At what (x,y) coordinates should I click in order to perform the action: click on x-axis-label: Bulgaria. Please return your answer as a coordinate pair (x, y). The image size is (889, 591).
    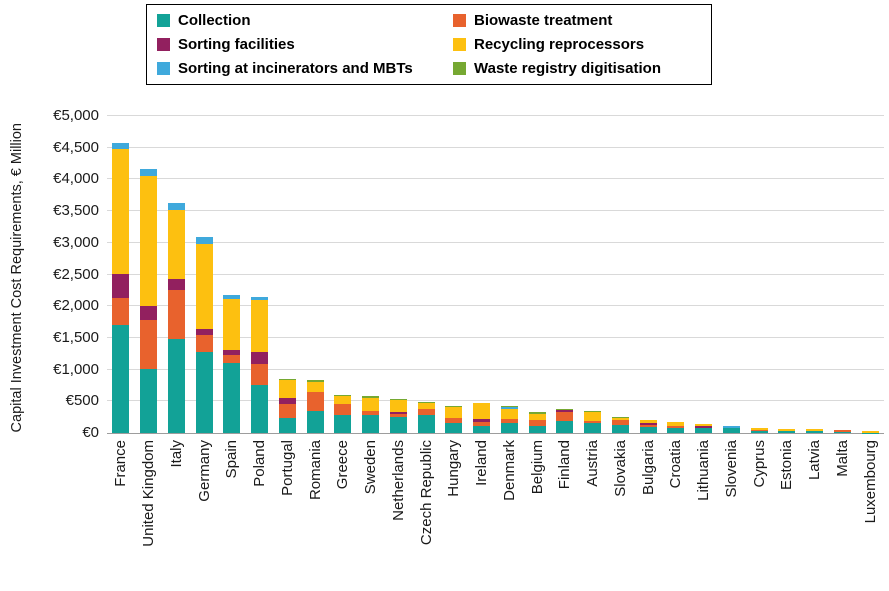
    Looking at the image, I should click on (648, 468).